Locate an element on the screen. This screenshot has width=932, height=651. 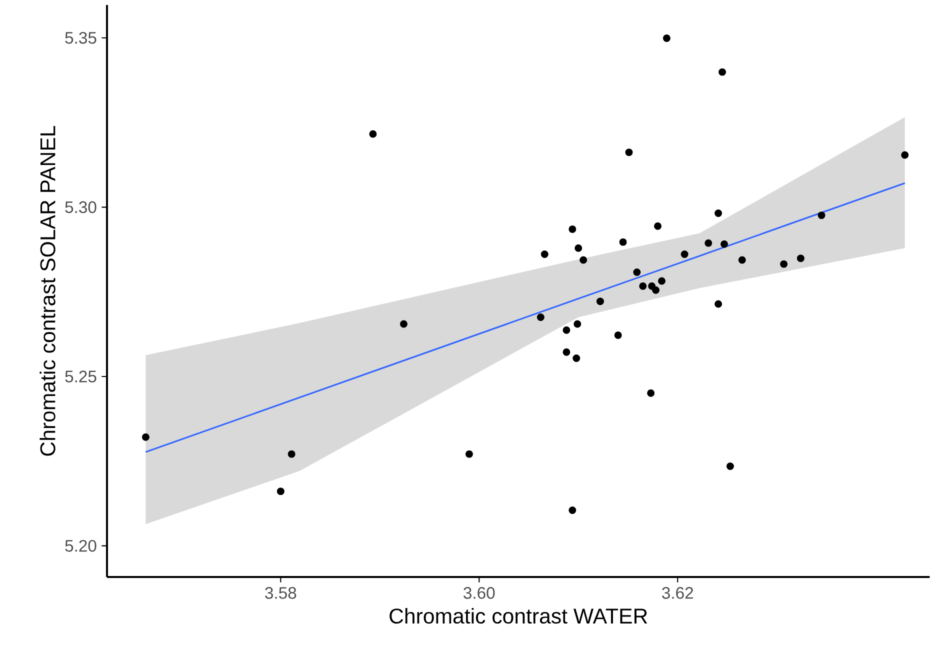
x-tick-label: 3.62 is located at coordinates (677, 593).